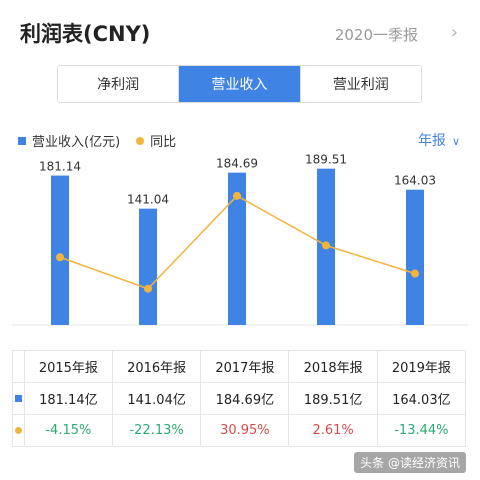 The height and width of the screenshot is (480, 480). What do you see at coordinates (245, 398) in the screenshot?
I see `table-cell: 184.69亿` at bounding box center [245, 398].